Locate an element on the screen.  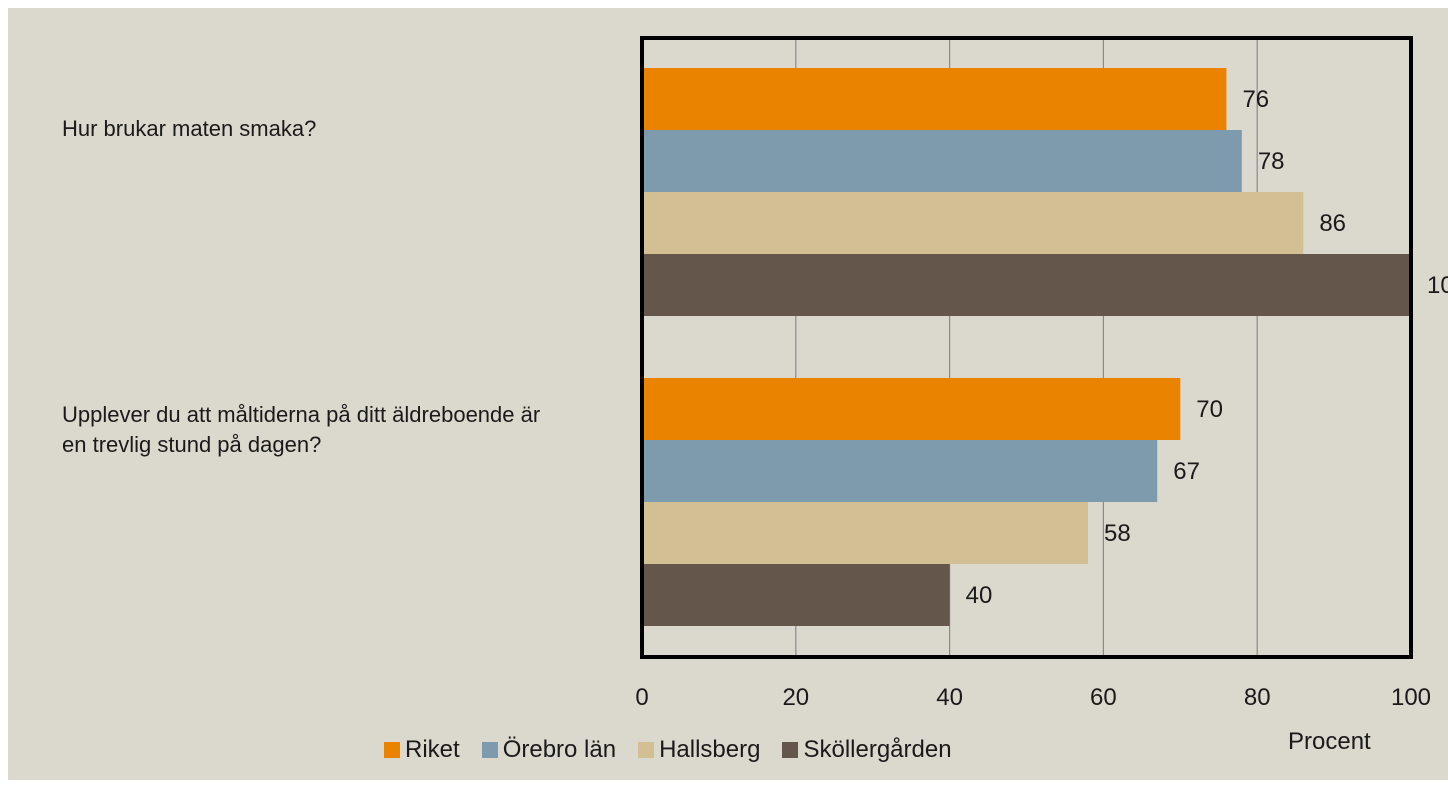
legend-item-riket: Riket is located at coordinates (422, 750).